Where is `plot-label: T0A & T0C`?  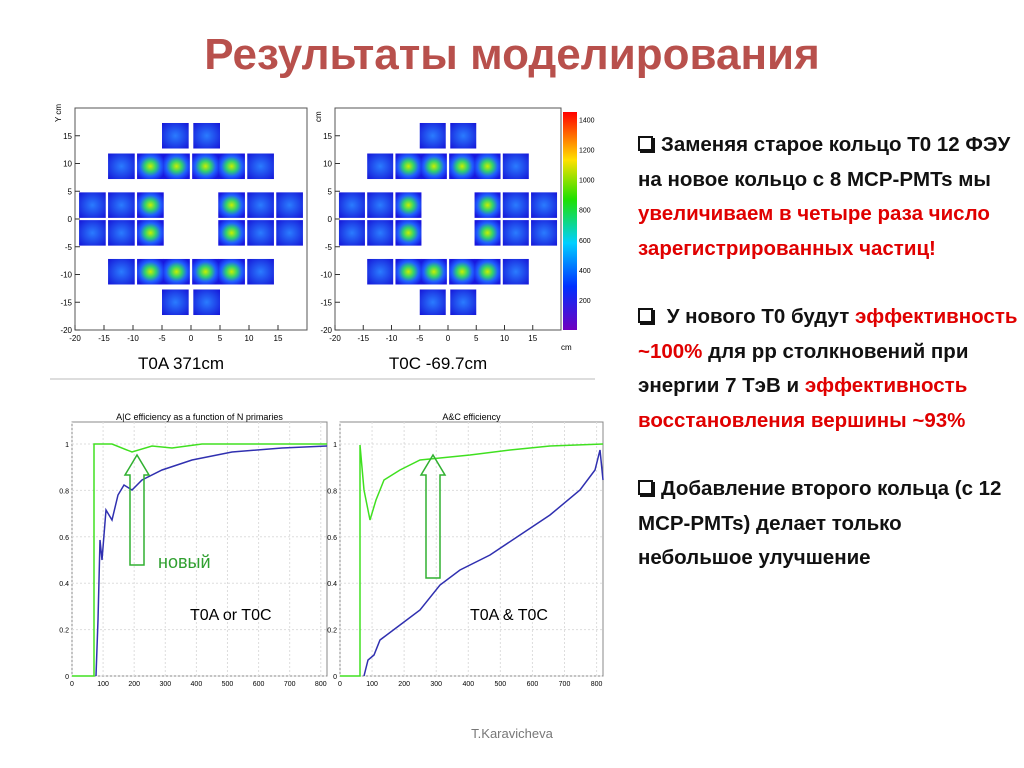
plot-label: T0A & T0C is located at coordinates (509, 615).